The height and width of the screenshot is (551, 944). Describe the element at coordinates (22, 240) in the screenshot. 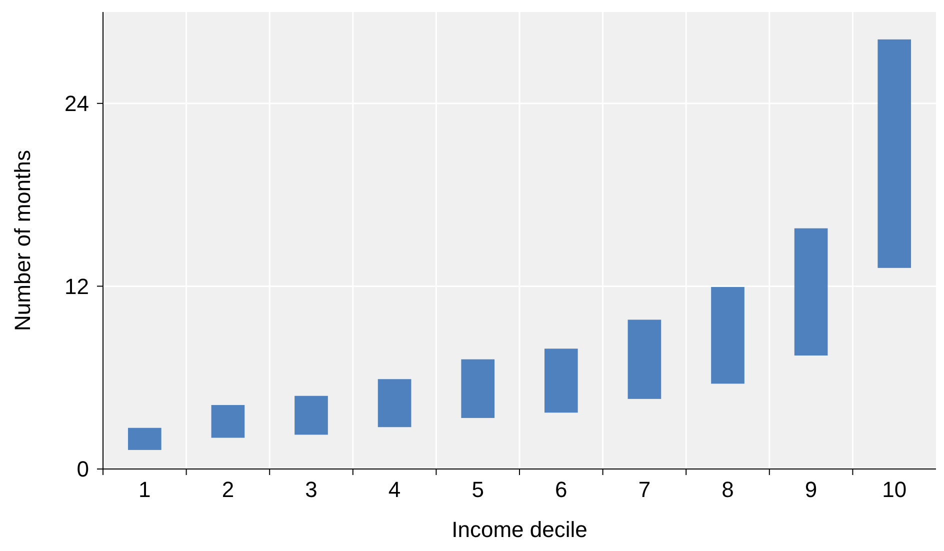

I see `y-axis-title: Number of months` at that location.